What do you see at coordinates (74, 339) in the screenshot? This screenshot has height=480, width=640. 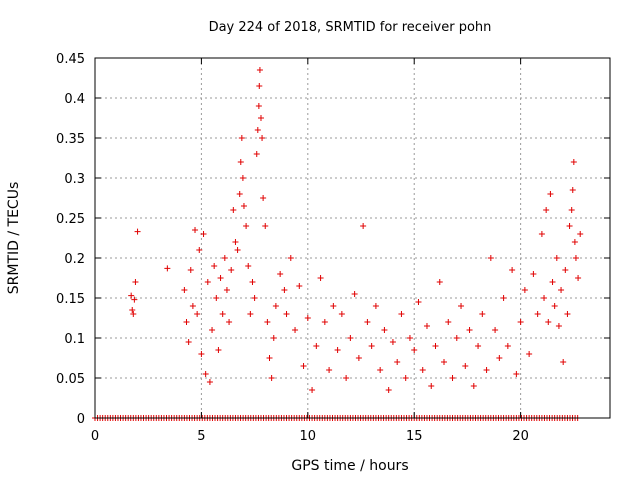 I see `y-tick-label: 0.1` at bounding box center [74, 339].